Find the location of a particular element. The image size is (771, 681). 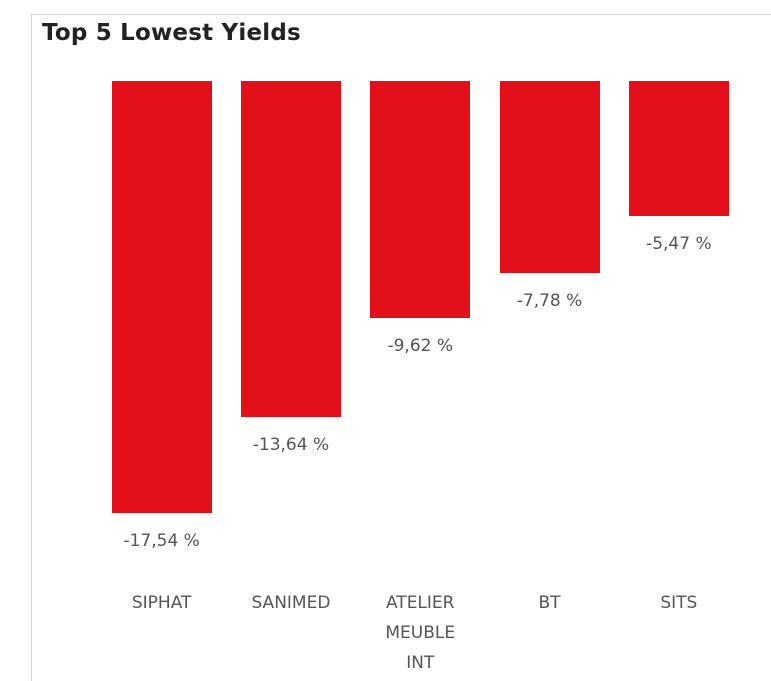

chart-title: Top 5 Lowest Yields is located at coordinates (171, 33).